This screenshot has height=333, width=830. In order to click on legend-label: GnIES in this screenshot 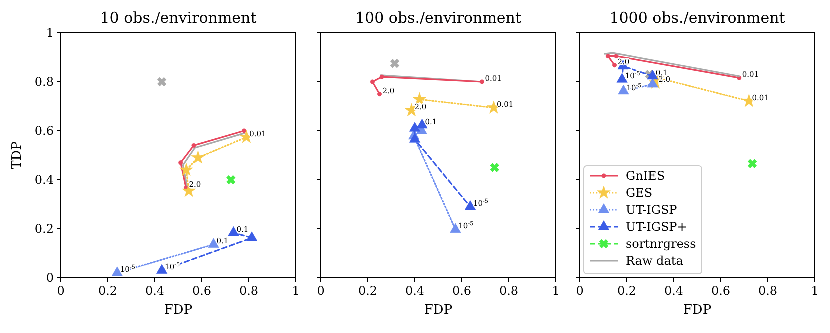, I will do `click(646, 176)`.